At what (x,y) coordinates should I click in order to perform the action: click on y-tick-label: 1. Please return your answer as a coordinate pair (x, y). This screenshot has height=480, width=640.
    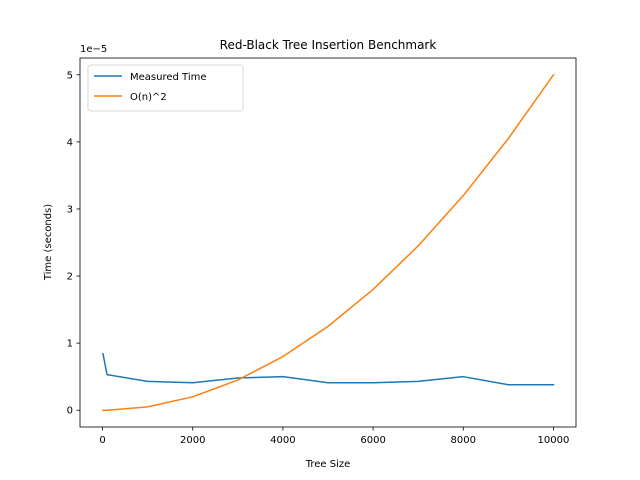
    Looking at the image, I should click on (70, 344).